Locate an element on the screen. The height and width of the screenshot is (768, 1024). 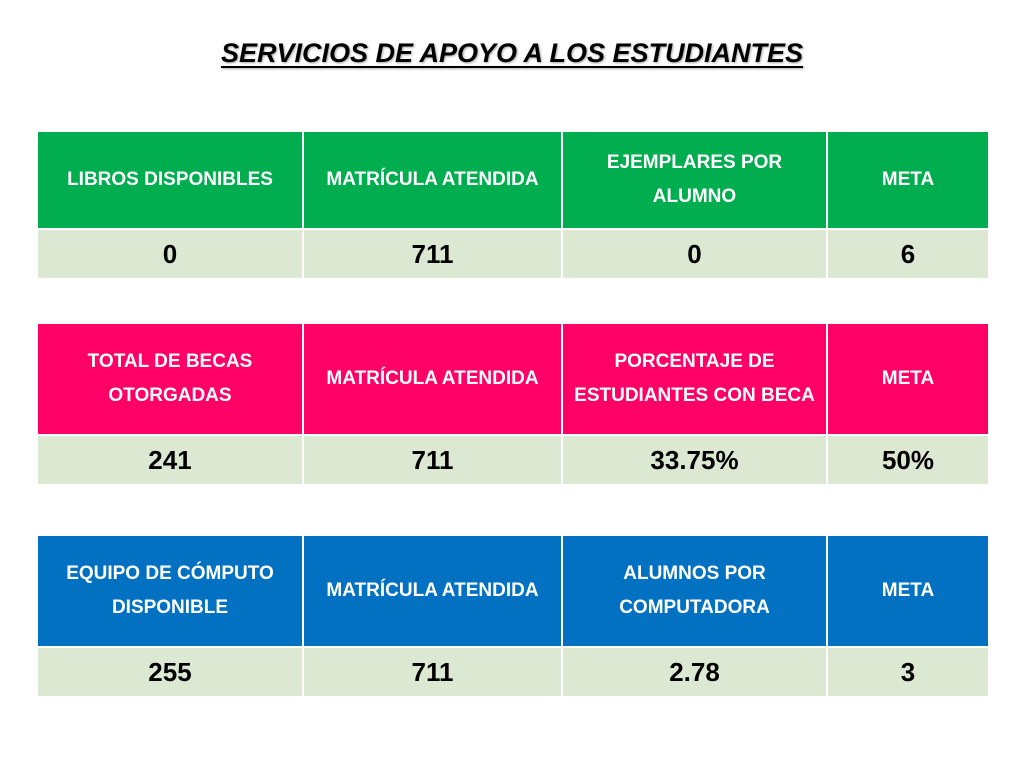
table-row: 255 711 2.78 3 is located at coordinates (513, 672).